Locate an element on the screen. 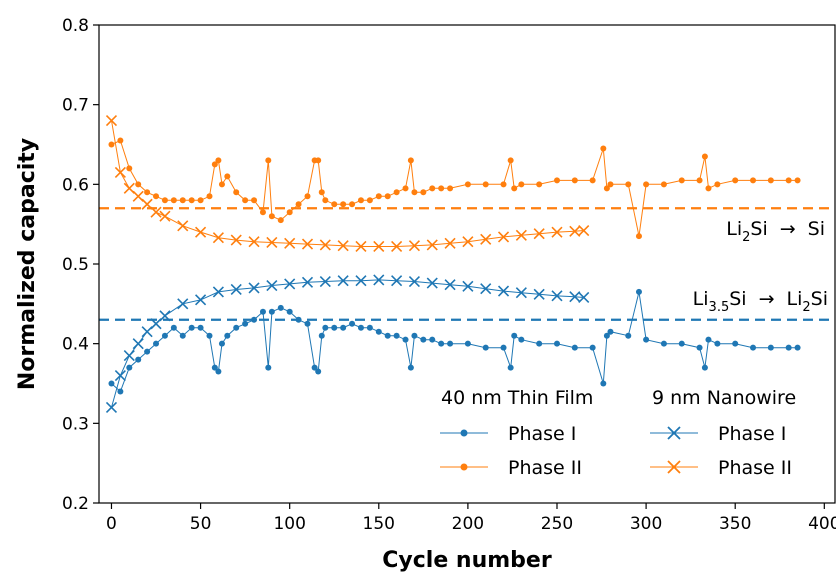  x-axis-label: Cycle number is located at coordinates (467, 560).